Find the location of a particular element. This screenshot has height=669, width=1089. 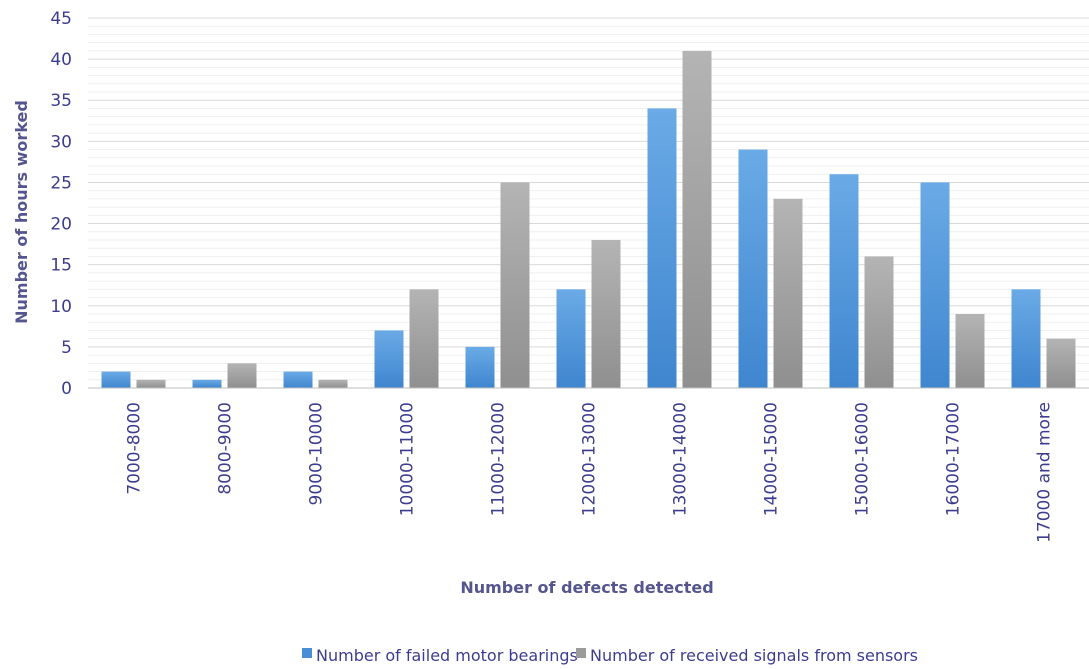

x-tick-label: 16000-17000 is located at coordinates (954, 459).